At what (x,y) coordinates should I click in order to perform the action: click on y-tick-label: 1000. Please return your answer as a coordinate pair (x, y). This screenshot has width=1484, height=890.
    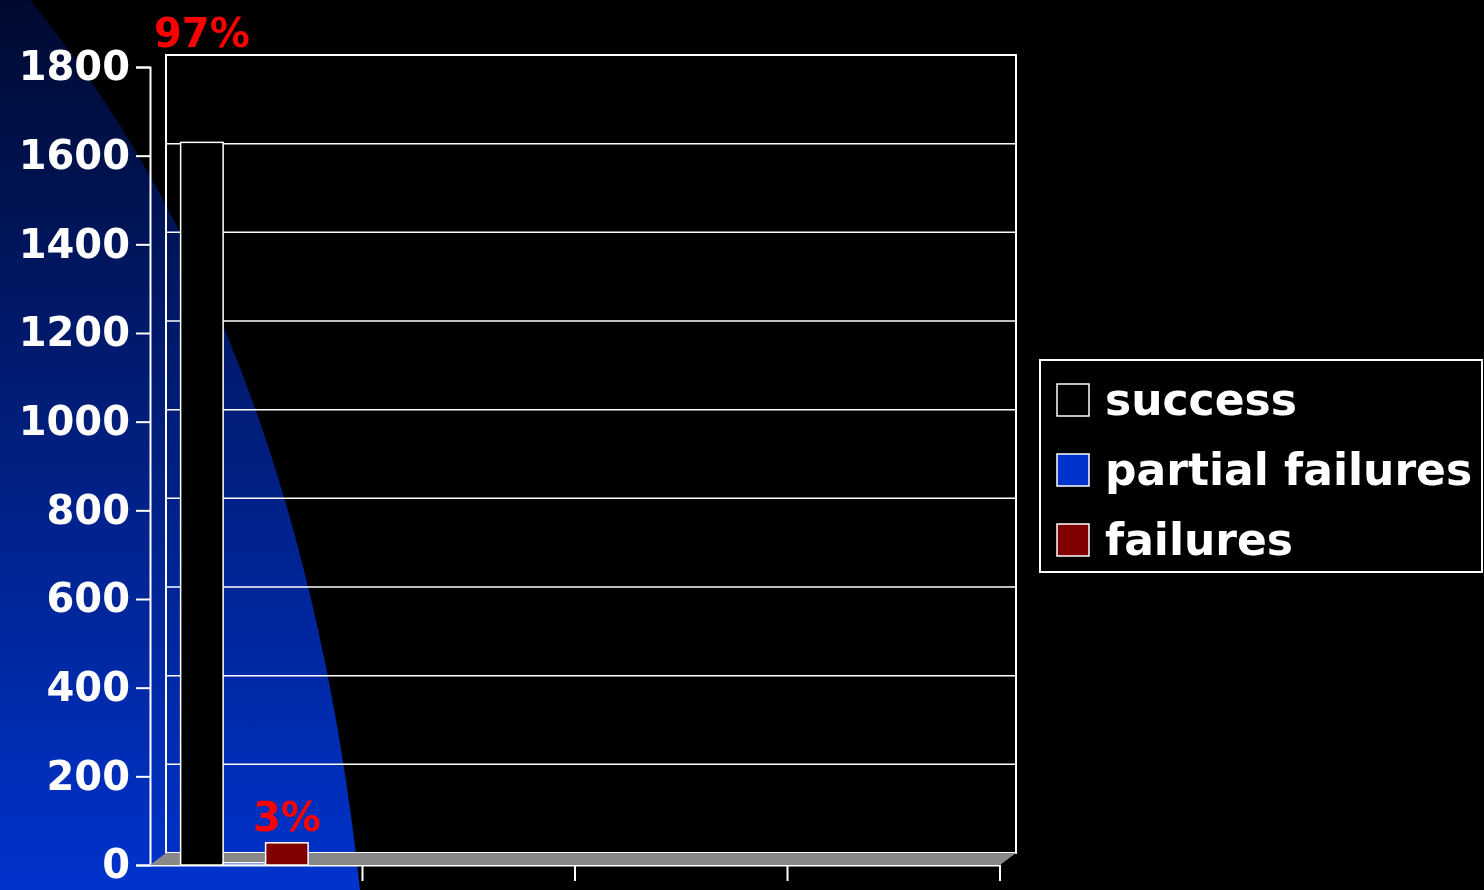
    Looking at the image, I should click on (74, 420).